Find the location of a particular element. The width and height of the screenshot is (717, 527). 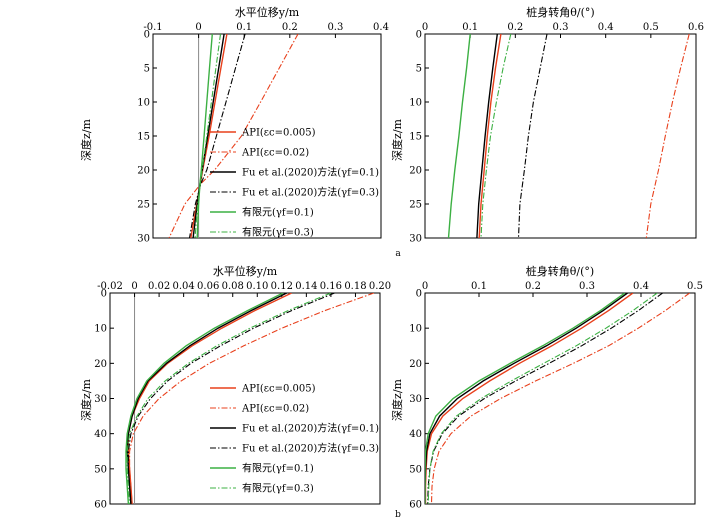

x-tick-label: 0.5 is located at coordinates (695, 286).